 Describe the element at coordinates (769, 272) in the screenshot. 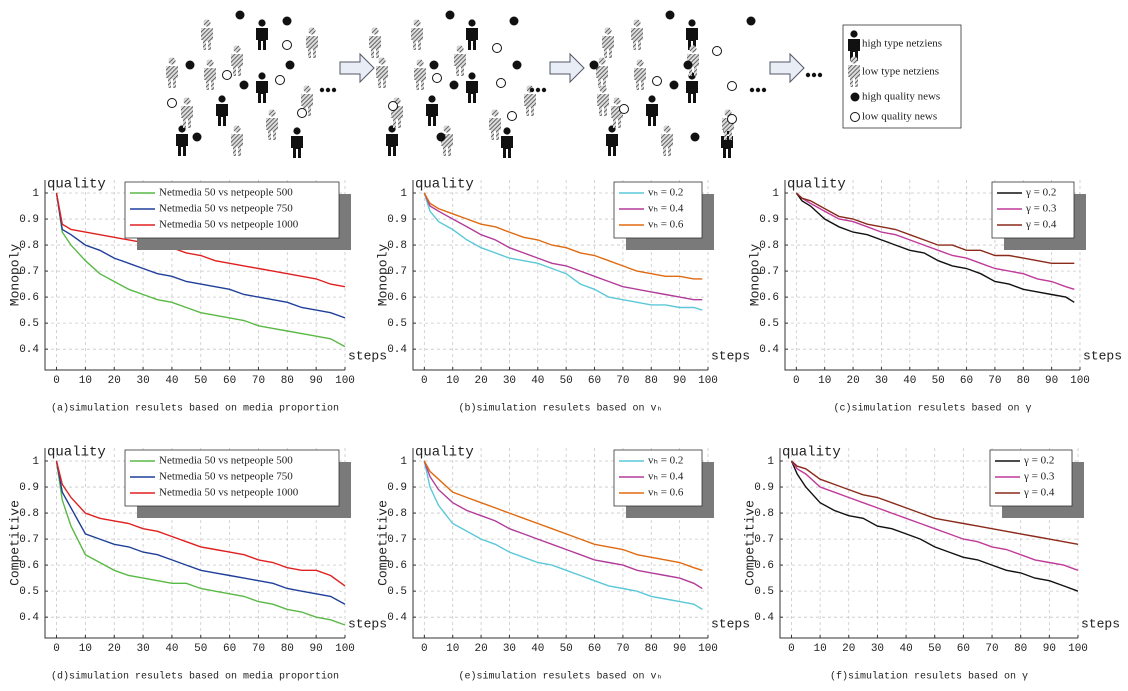

I see `y-tick-label: 0.7` at that location.